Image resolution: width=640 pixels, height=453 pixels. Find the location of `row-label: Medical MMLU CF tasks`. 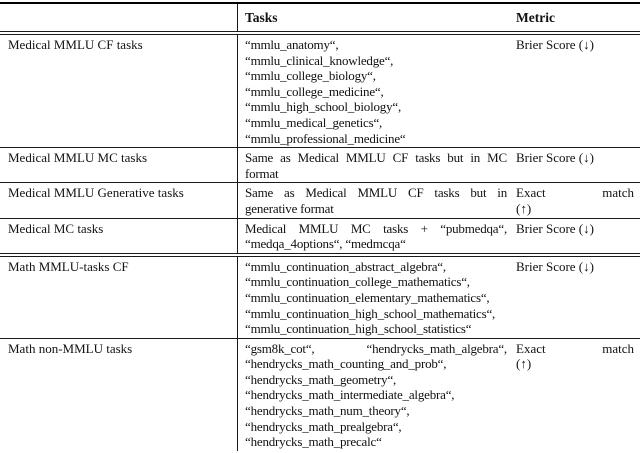

row-label: Medical MMLU CF tasks is located at coordinates (75, 44).